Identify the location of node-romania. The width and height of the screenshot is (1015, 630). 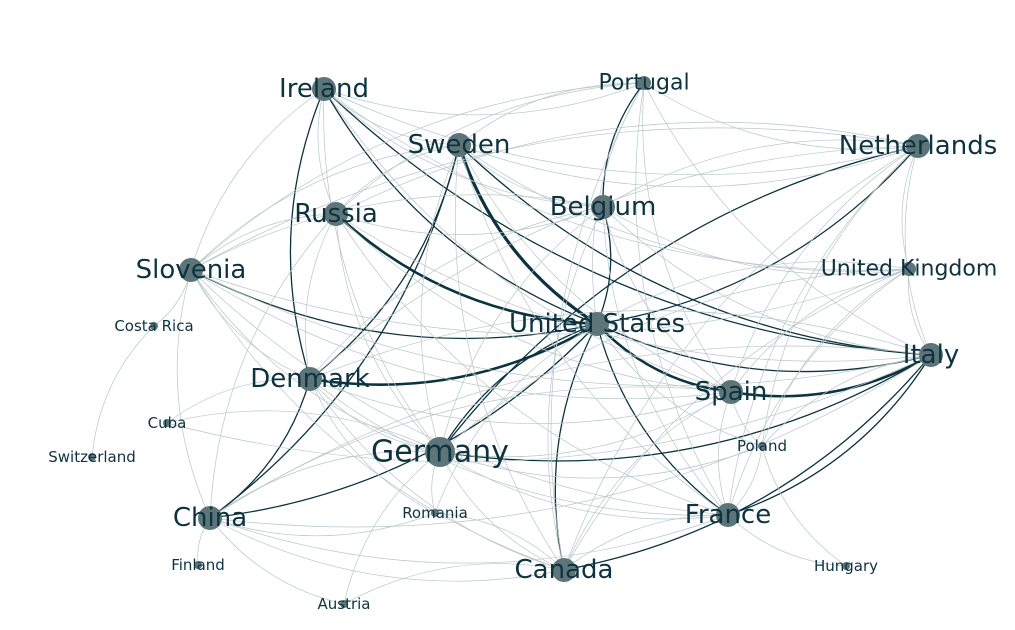
(435, 513).